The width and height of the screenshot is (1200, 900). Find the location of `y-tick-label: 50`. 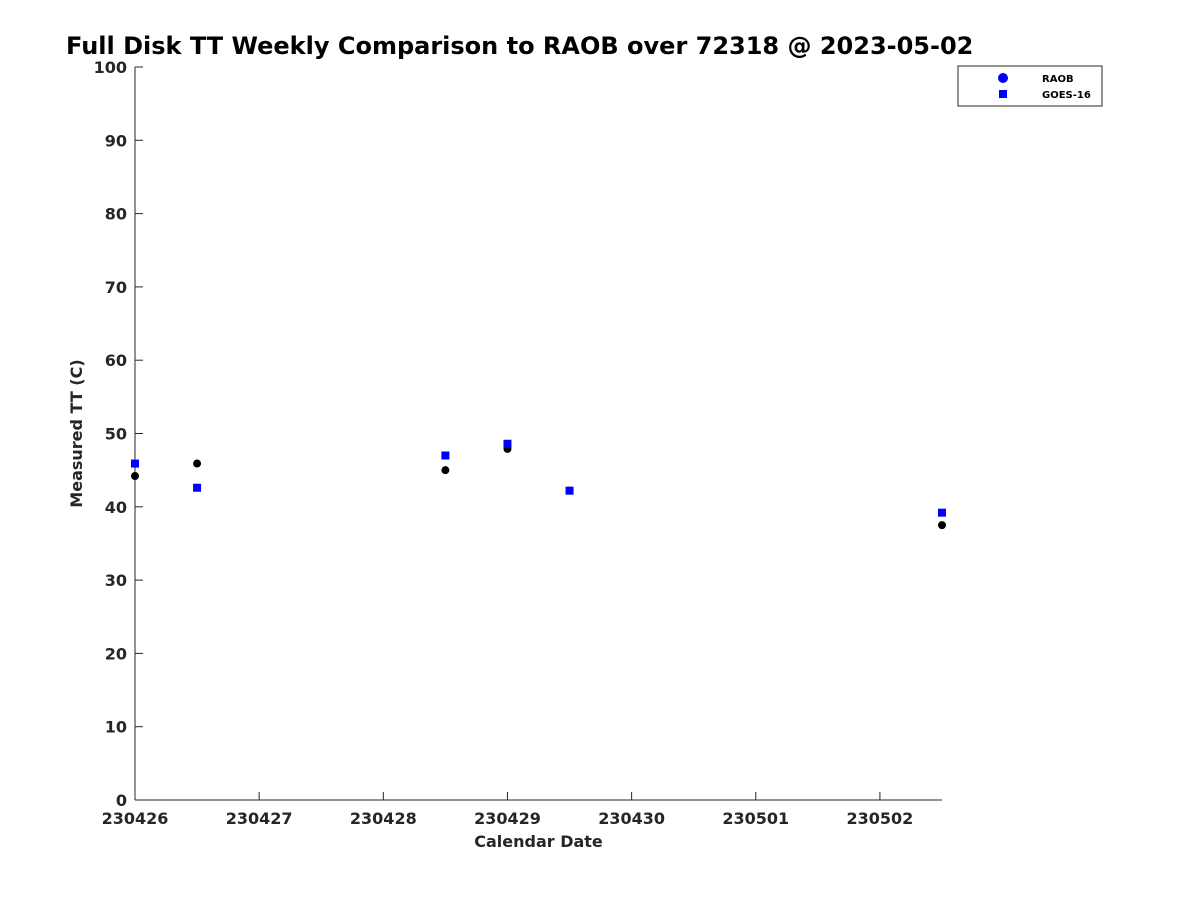

y-tick-label: 50 is located at coordinates (116, 434).